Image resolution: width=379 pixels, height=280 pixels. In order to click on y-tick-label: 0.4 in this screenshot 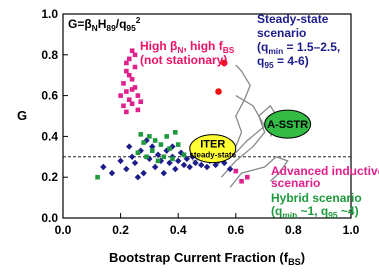, I will do `click(49, 136)`.